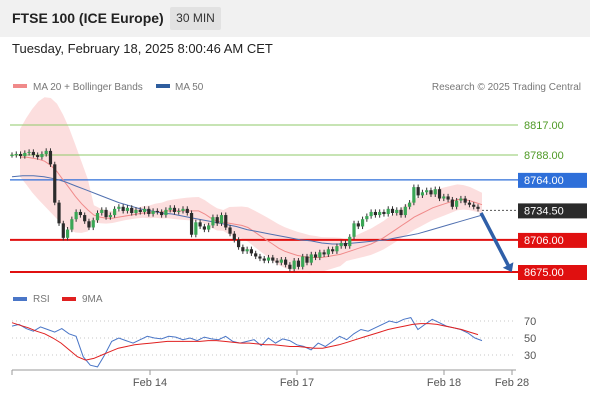  Describe the element at coordinates (150, 383) in the screenshot. I see `x-tick-label: Feb 14` at that location.